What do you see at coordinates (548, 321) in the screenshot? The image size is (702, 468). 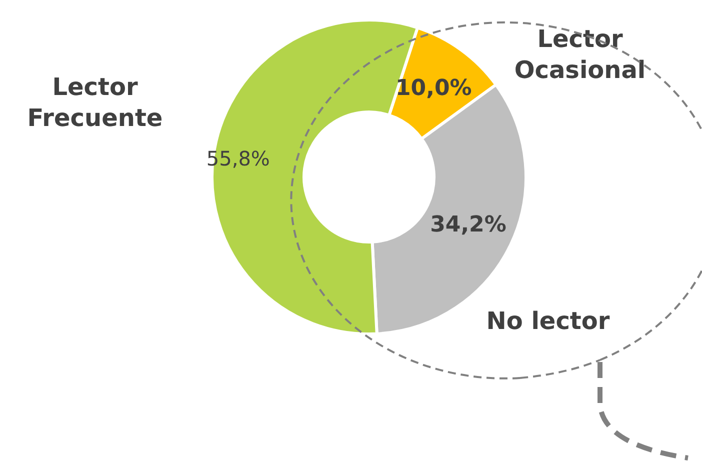 I see `slice-label: No lector` at bounding box center [548, 321].